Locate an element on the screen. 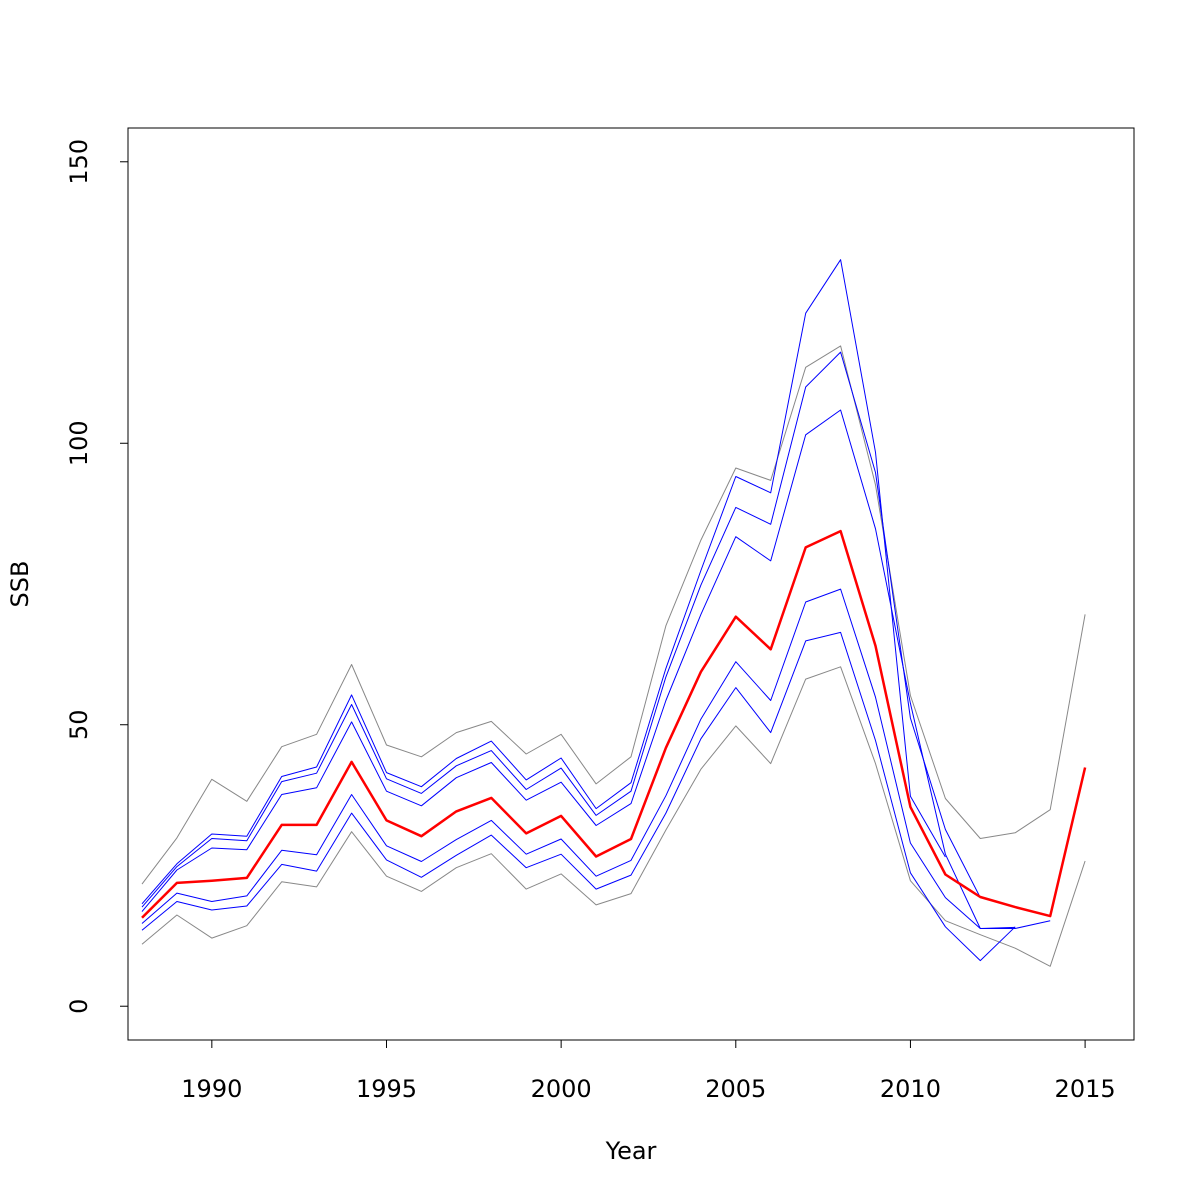 This screenshot has height=1200, width=1200. y-tick-label: 100 is located at coordinates (79, 443).